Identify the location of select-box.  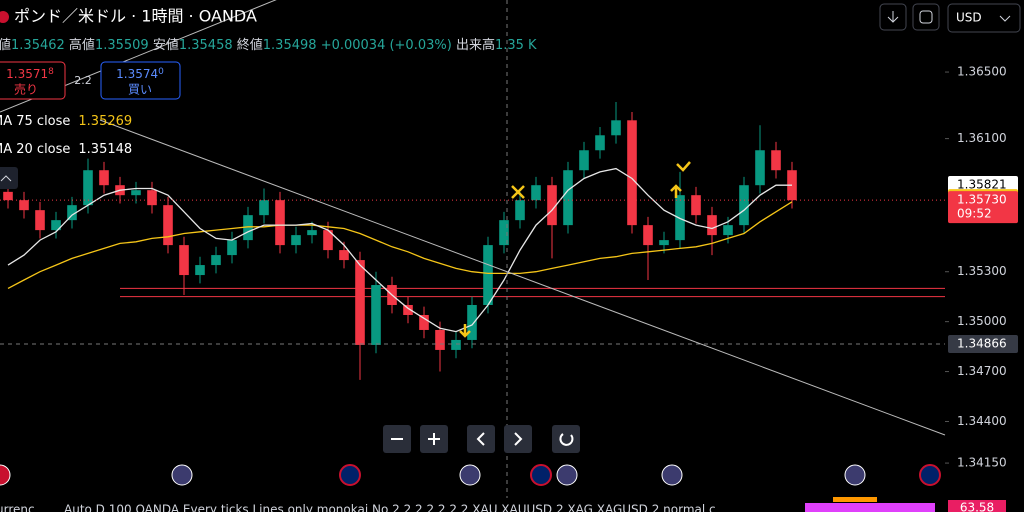
(984, 18).